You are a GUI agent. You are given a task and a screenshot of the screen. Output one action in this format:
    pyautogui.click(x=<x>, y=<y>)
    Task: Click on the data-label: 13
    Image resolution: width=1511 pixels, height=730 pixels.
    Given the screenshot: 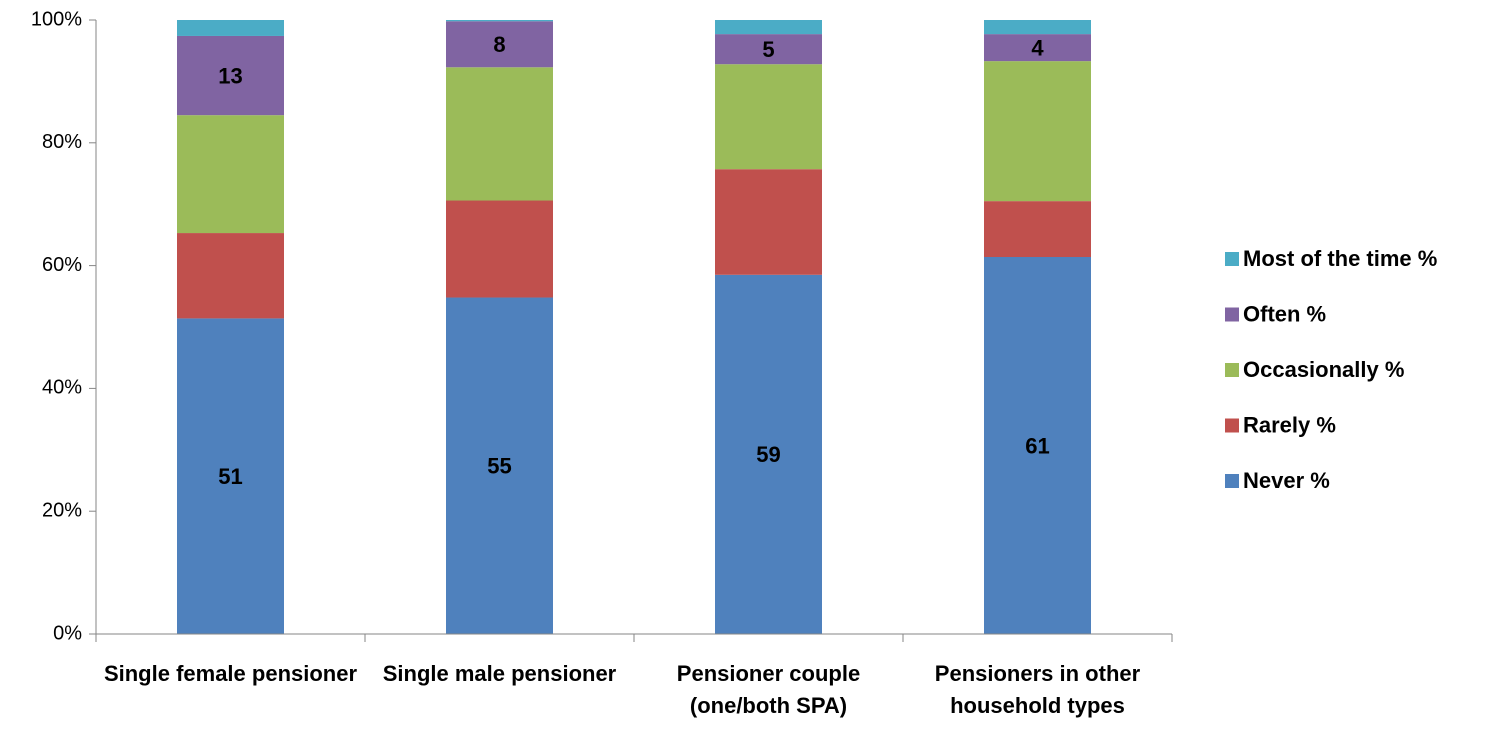 What is the action you would take?
    pyautogui.click(x=230, y=75)
    